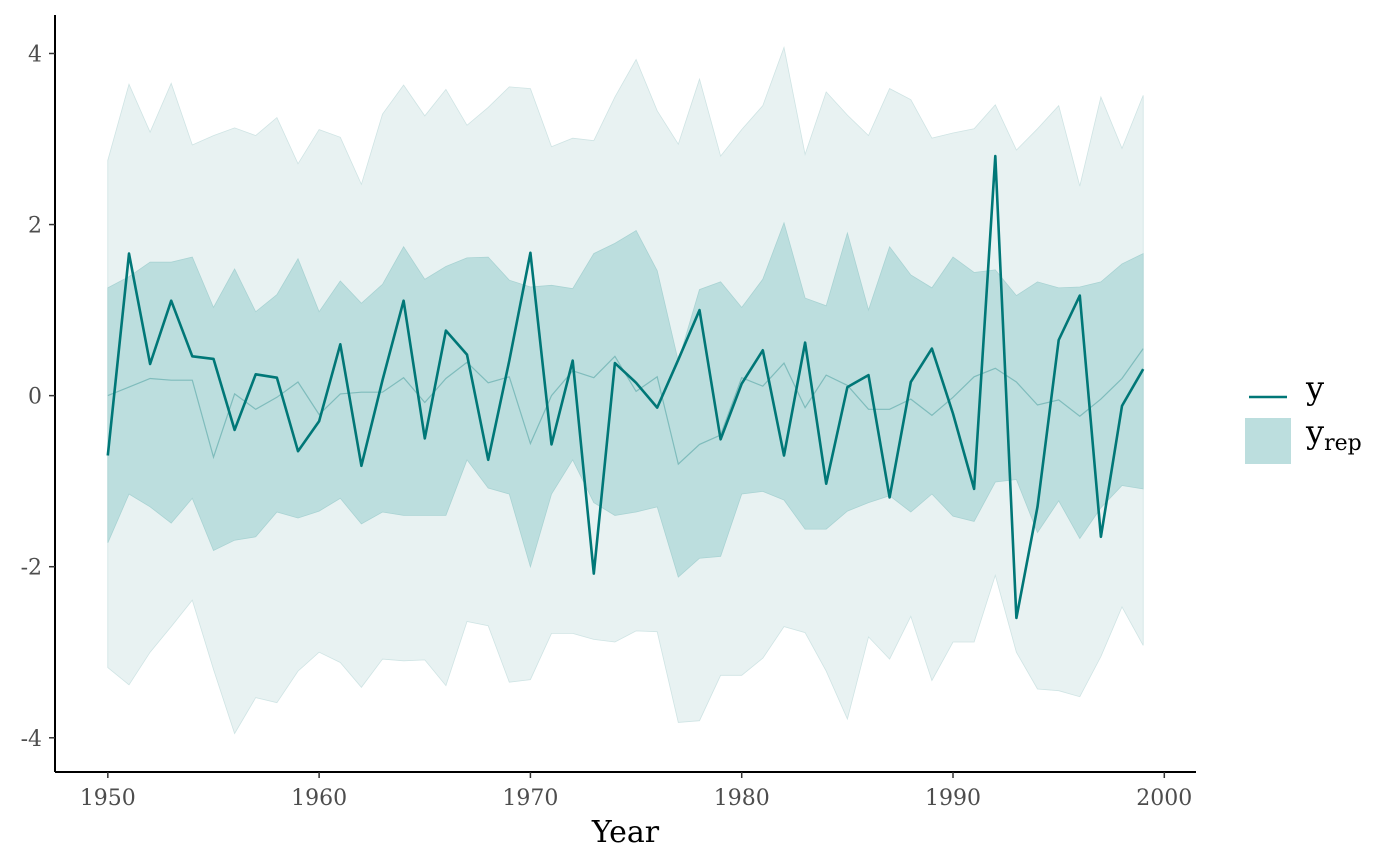  What do you see at coordinates (35, 54) in the screenshot?
I see `y-tick-label: 4` at bounding box center [35, 54].